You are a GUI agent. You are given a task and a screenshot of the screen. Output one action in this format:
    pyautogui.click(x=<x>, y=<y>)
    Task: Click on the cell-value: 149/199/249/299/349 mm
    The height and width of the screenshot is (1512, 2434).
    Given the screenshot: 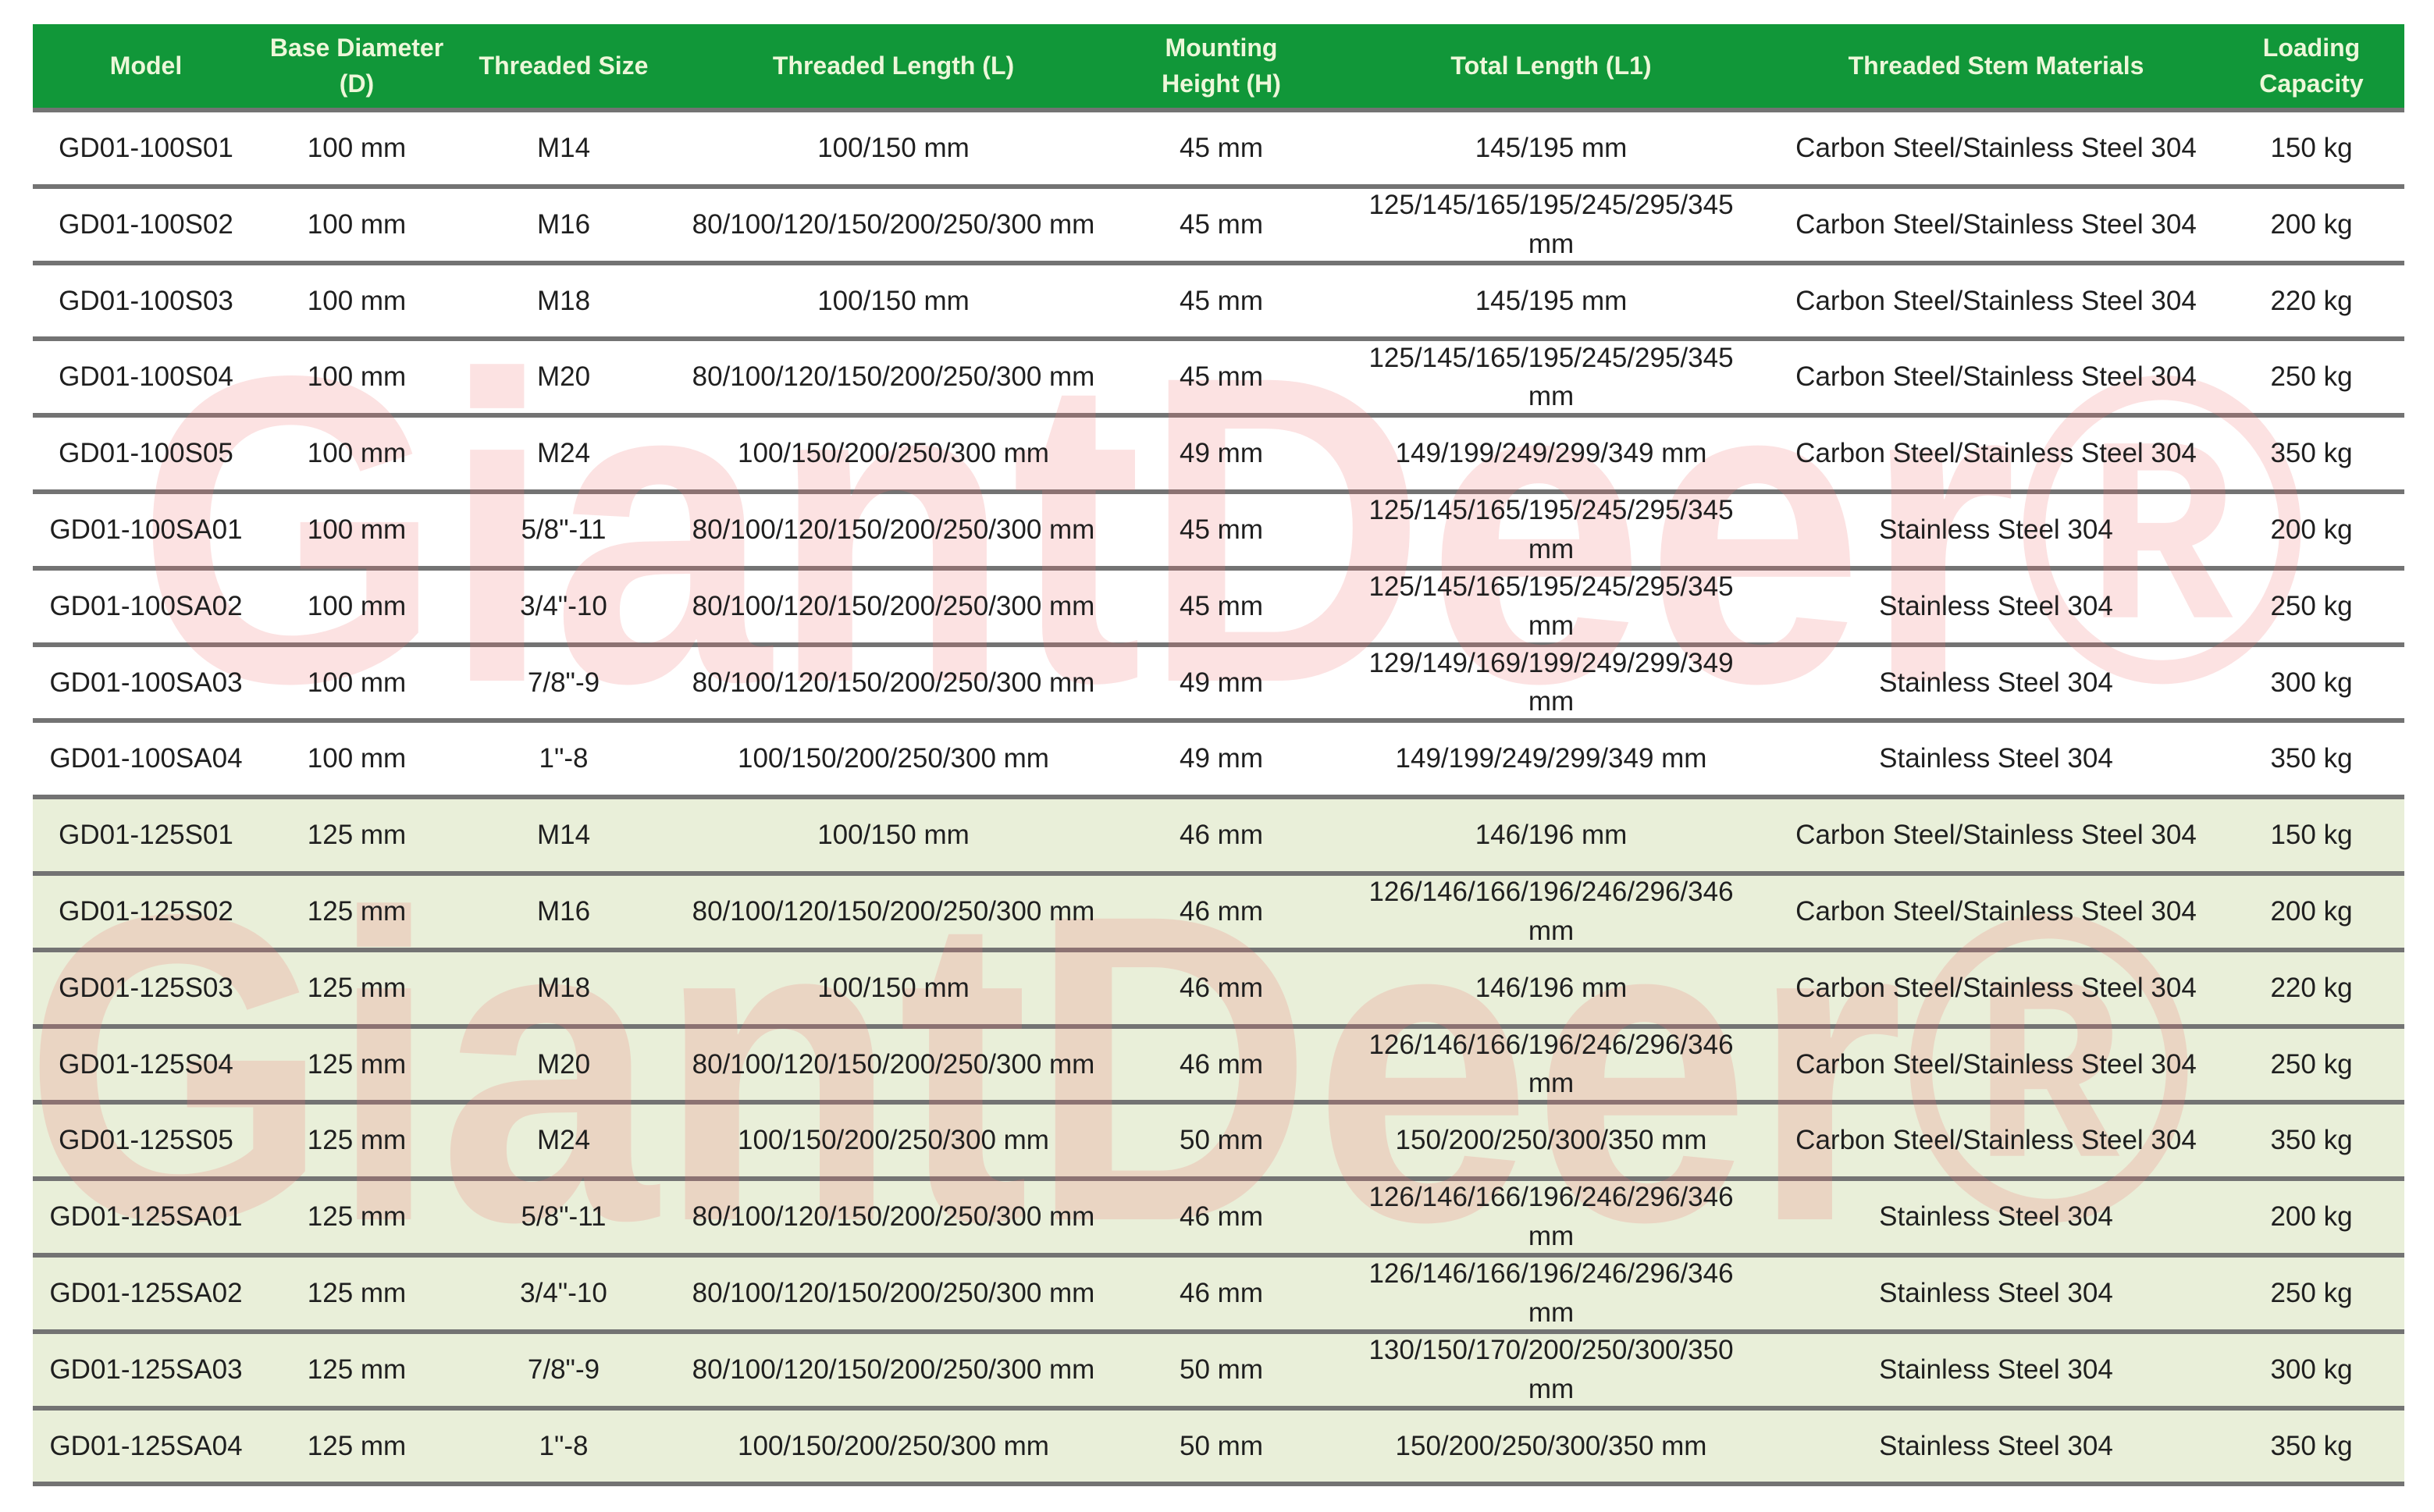 What is the action you would take?
    pyautogui.click(x=1551, y=758)
    